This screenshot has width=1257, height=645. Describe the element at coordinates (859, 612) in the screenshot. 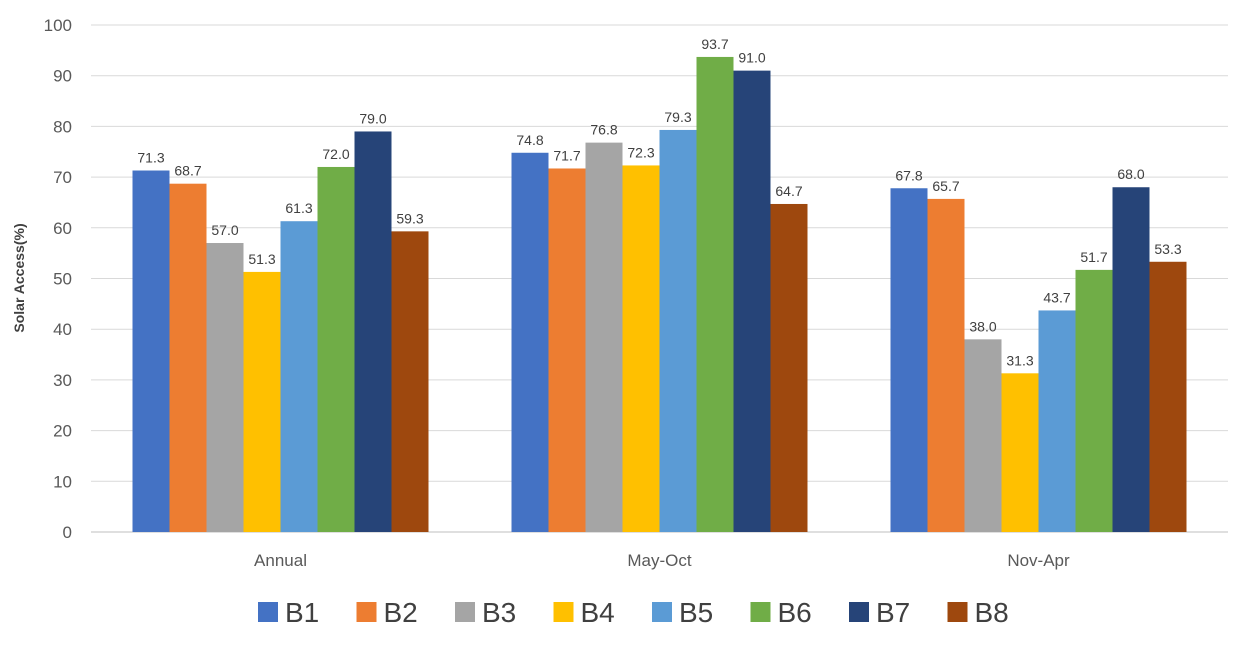

I see `legend-swatch-b7` at that location.